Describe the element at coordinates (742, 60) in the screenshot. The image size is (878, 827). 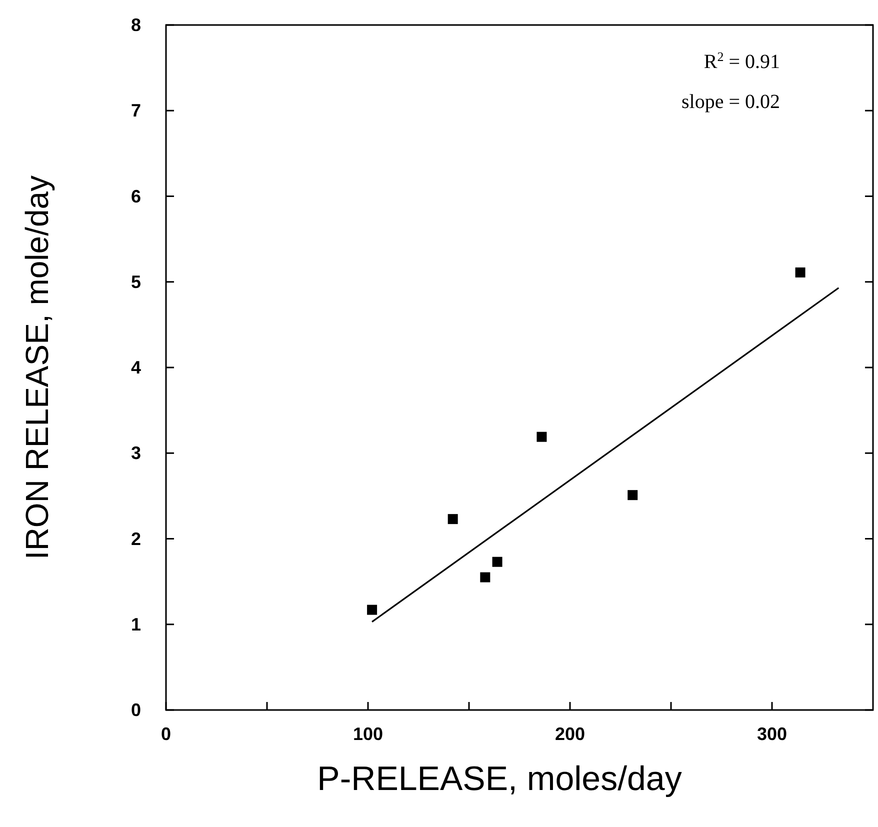
I see `annotation: R$^{2}$ = 0.91` at that location.